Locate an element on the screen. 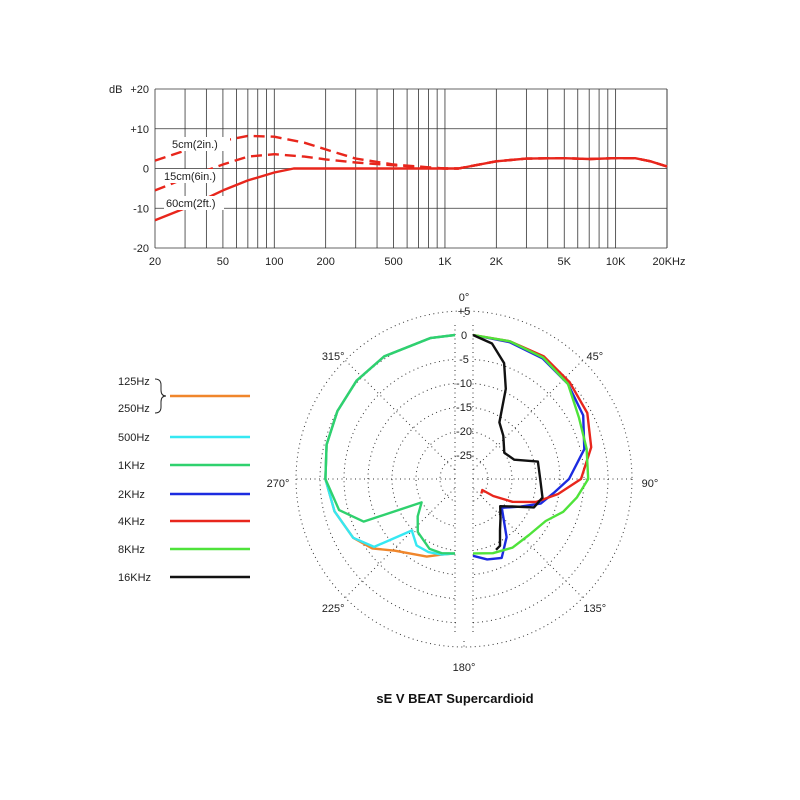  radial-tick-label: -15 is located at coordinates (464, 408).